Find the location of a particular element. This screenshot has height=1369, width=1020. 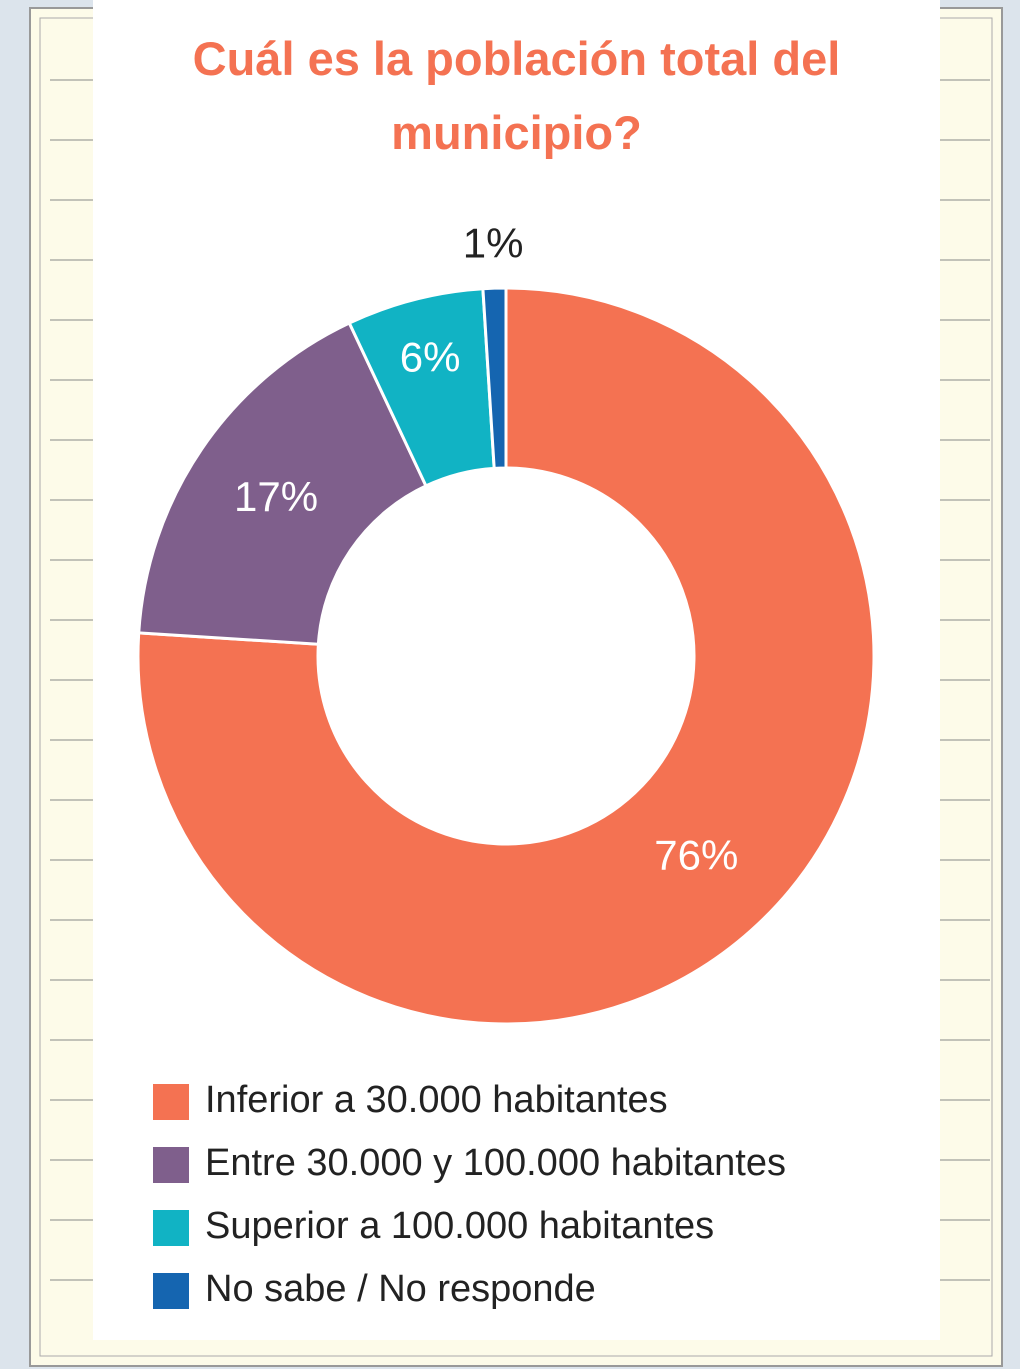

legend-label: Inferior a 30.000 habitantes is located at coordinates (436, 1100).